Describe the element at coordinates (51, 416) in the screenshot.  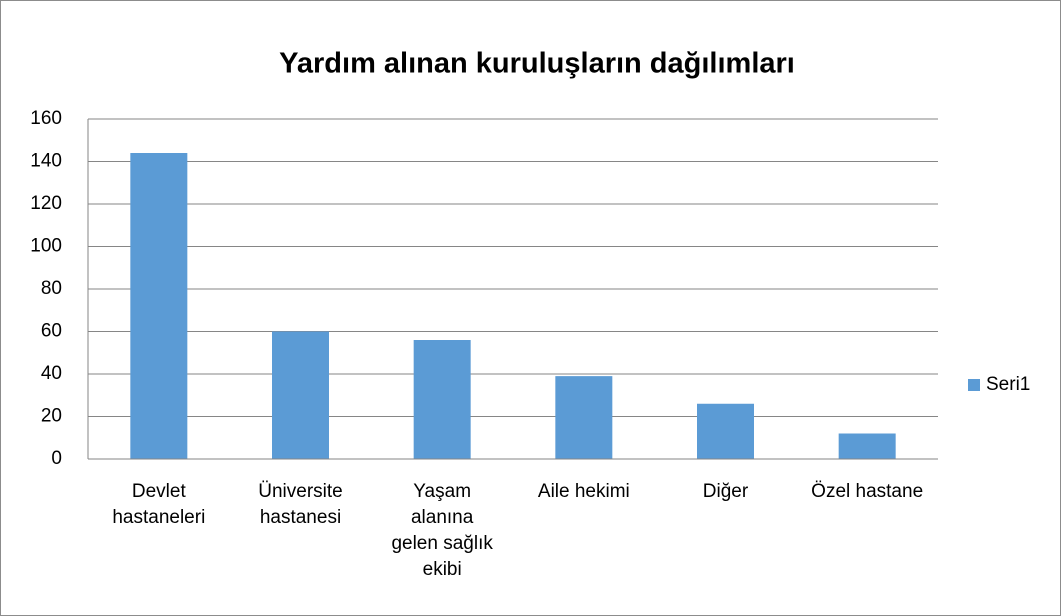
I see `y-tick-label: 20` at that location.